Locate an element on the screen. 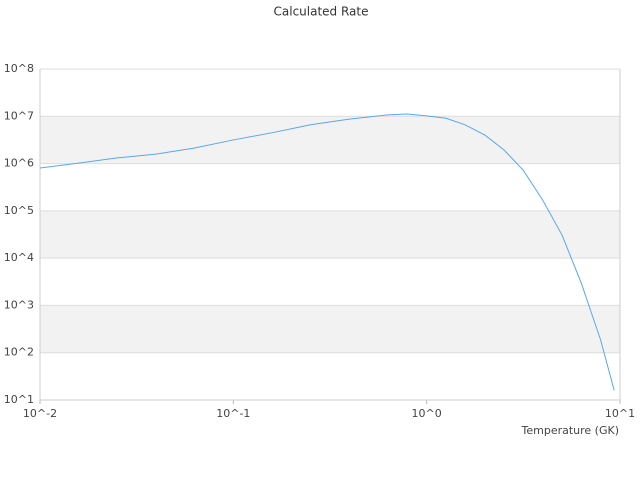  y-tick-label: 10^6 is located at coordinates (19, 163).